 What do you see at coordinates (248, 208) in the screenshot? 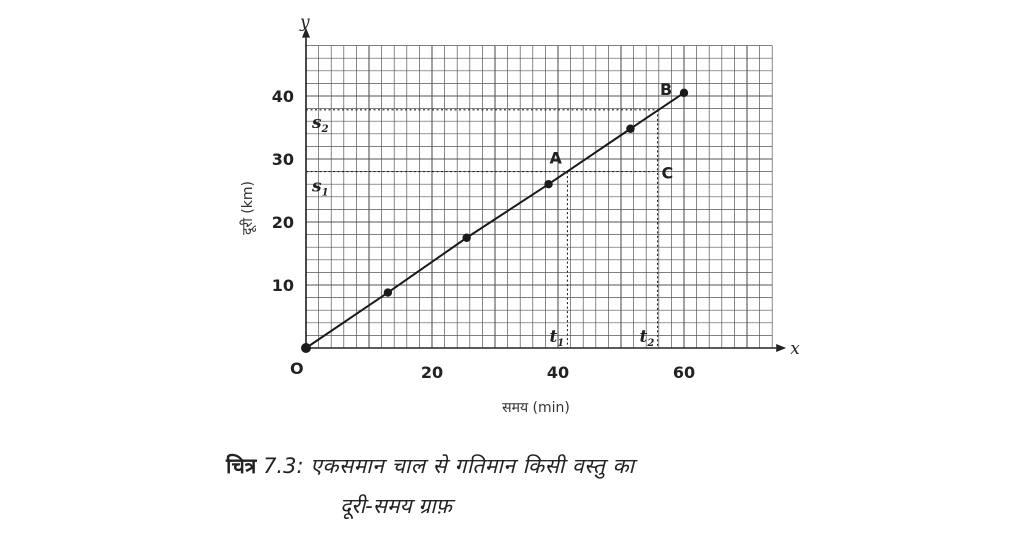
I see `y-axis-title: दूरी (km)` at bounding box center [248, 208].